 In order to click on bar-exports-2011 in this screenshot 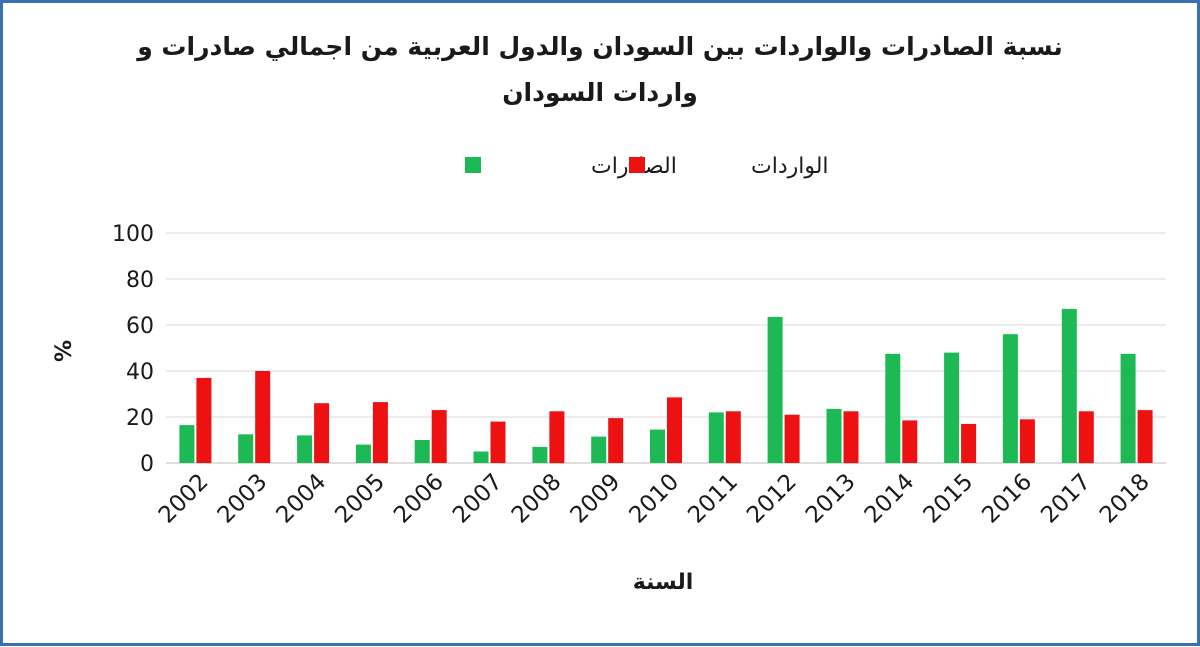, I will do `click(716, 437)`.